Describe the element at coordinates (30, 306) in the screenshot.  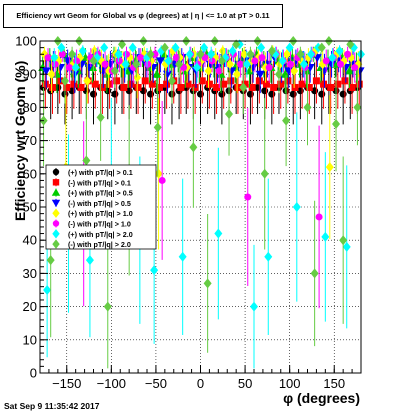
I see `y-tick-label: 20` at that location.